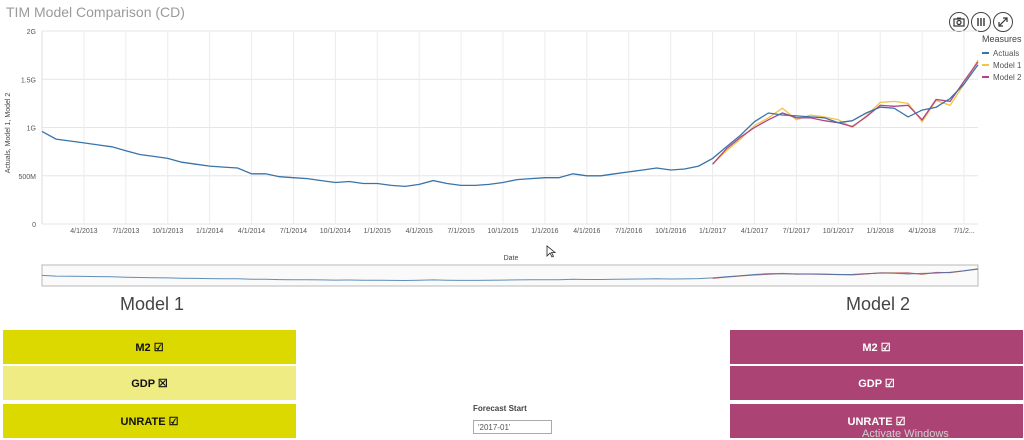  What do you see at coordinates (1002, 39) in the screenshot?
I see `legend-title: Measures` at bounding box center [1002, 39].